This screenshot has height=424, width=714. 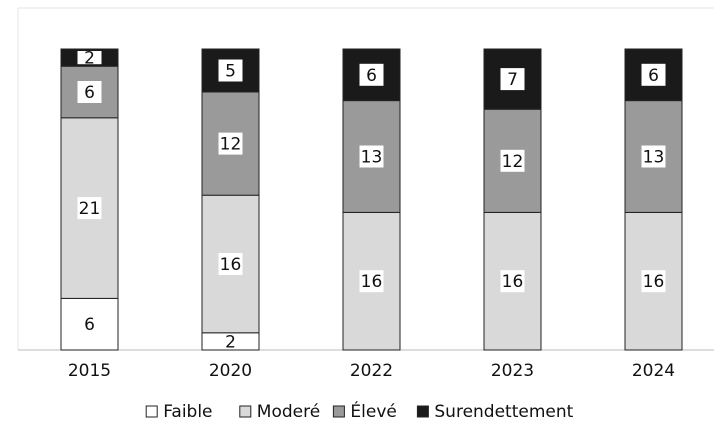 I want to click on x-tick-label: 2023, so click(x=512, y=371).